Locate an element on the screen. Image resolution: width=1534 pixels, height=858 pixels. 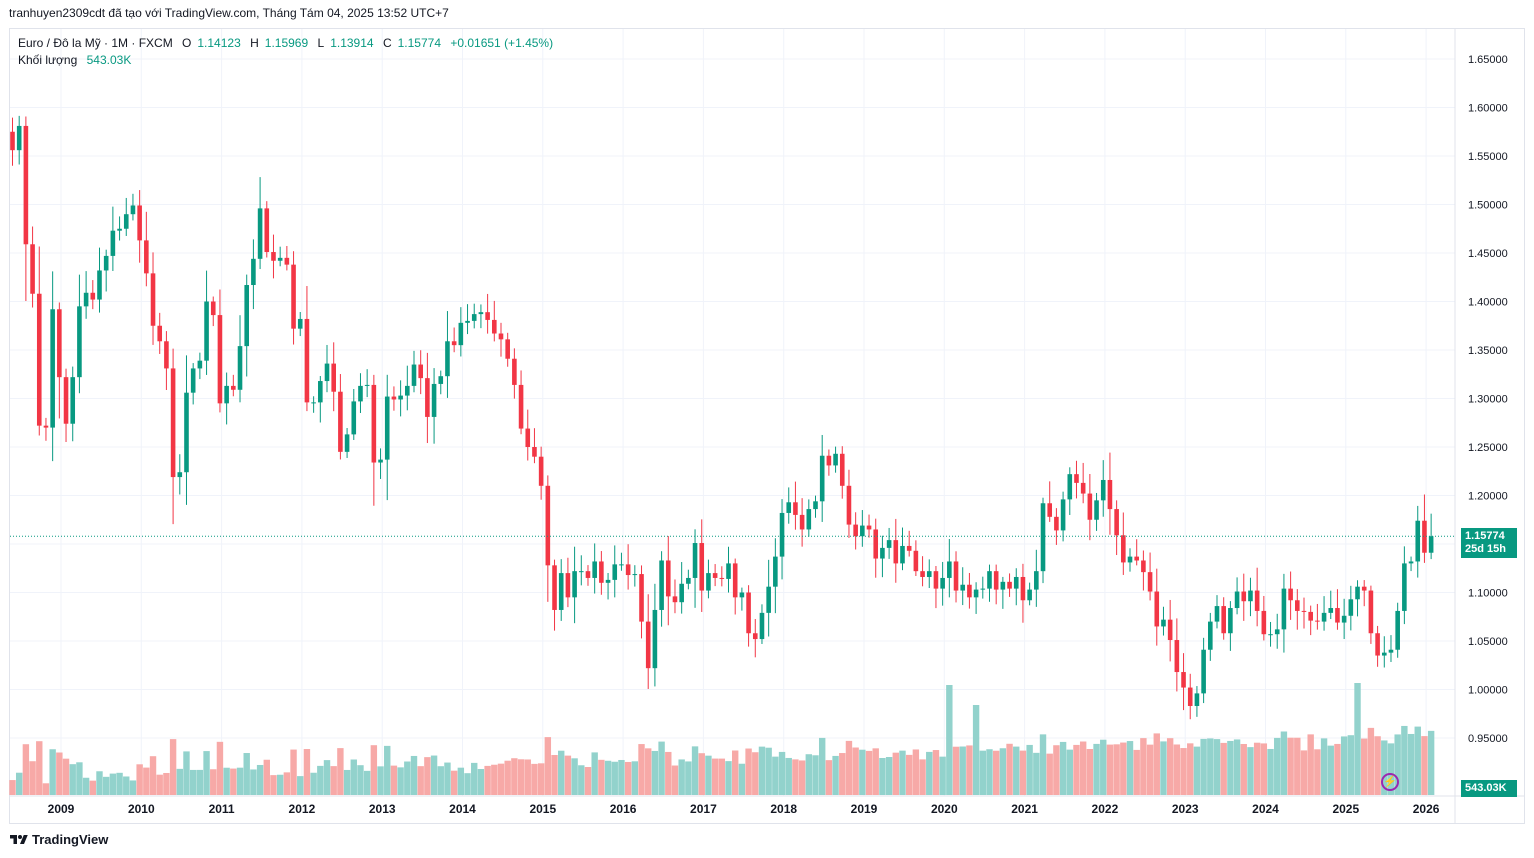
high-value: 1.15969 is located at coordinates (286, 43).